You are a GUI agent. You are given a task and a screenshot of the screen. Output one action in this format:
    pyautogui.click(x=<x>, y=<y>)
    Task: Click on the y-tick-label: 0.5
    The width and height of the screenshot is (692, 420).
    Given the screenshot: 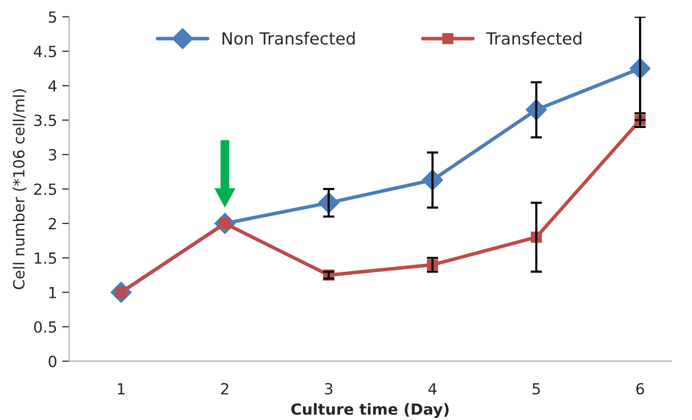 What is the action you would take?
    pyautogui.click(x=45, y=327)
    